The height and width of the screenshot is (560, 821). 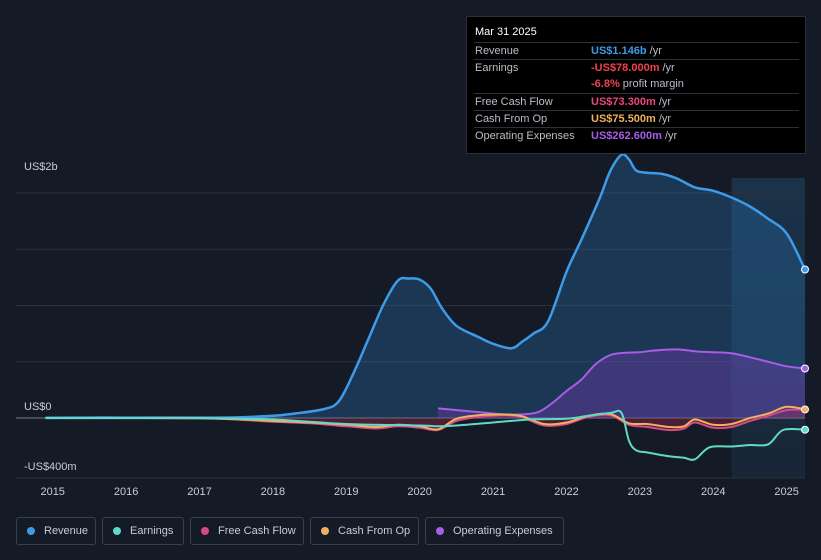 I want to click on legend-label: Earnings, so click(x=152, y=531).